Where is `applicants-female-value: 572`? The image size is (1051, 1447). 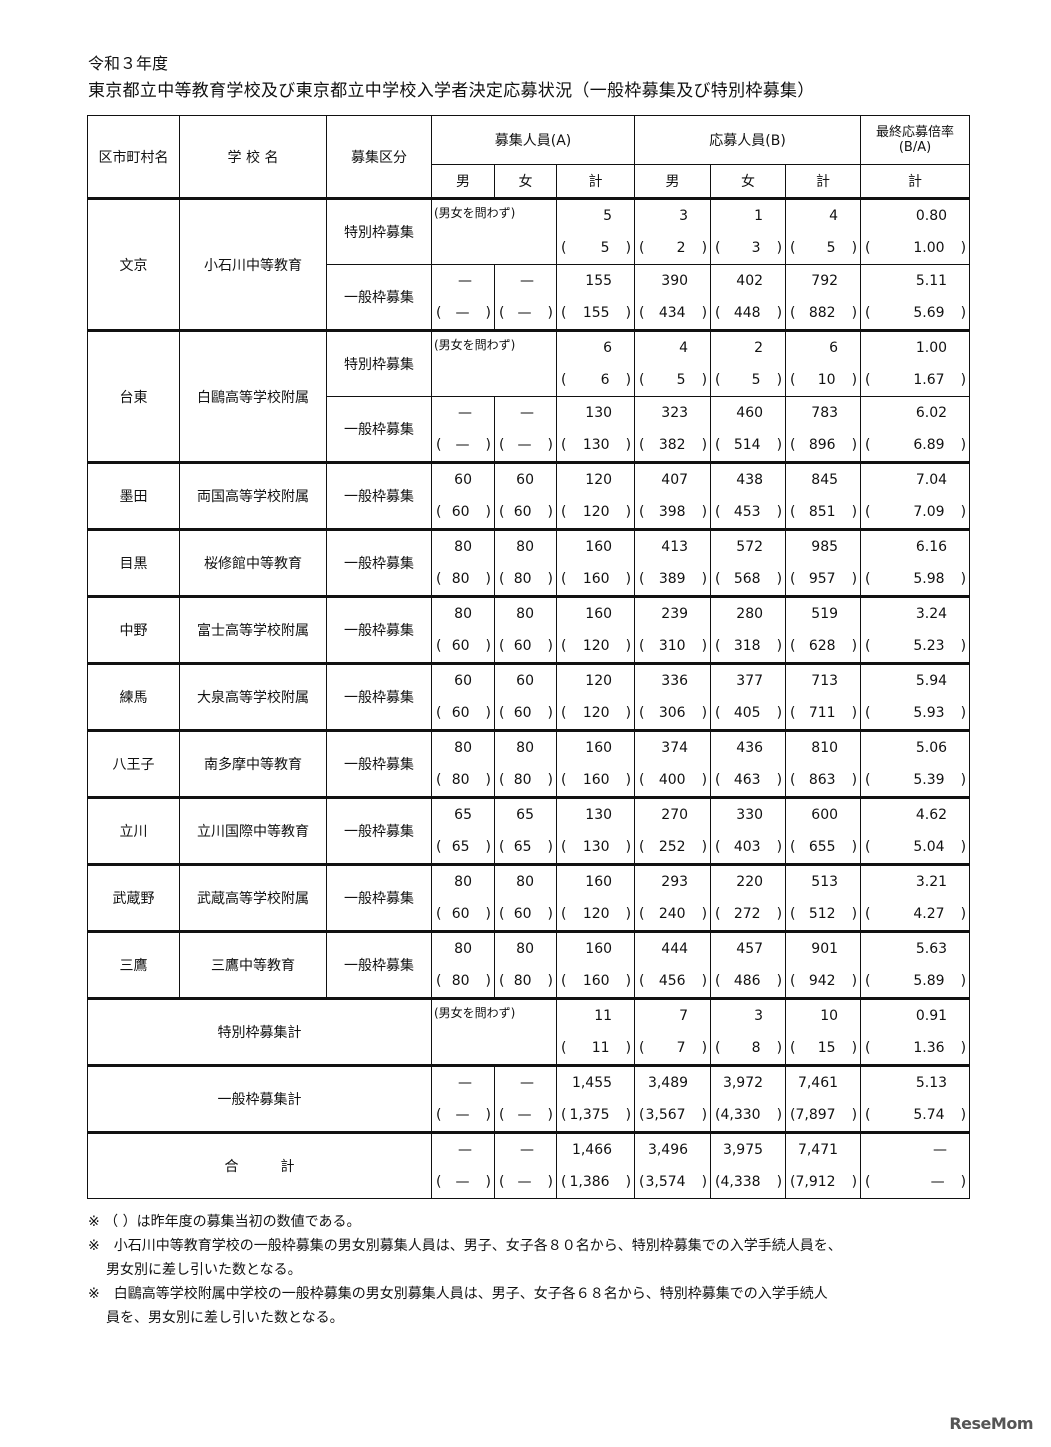 applicants-female-value: 572 is located at coordinates (748, 545).